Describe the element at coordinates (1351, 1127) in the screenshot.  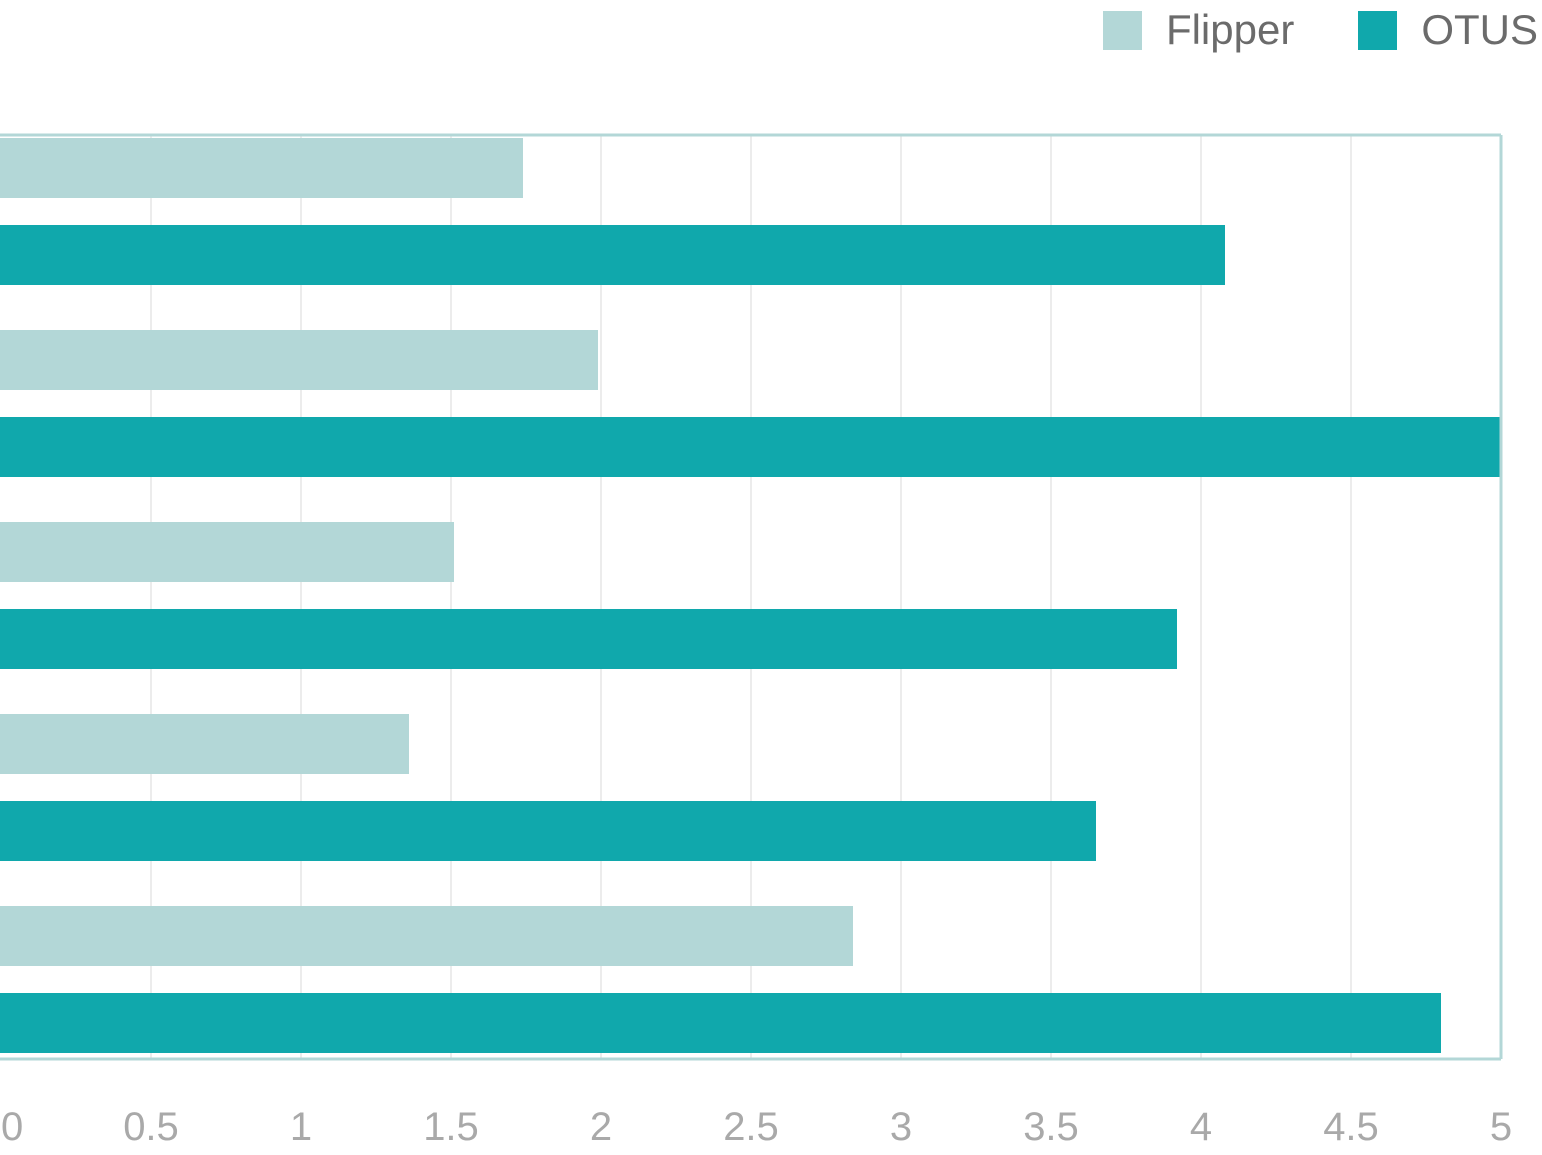
I see `x-tick-label: 4.5` at that location.